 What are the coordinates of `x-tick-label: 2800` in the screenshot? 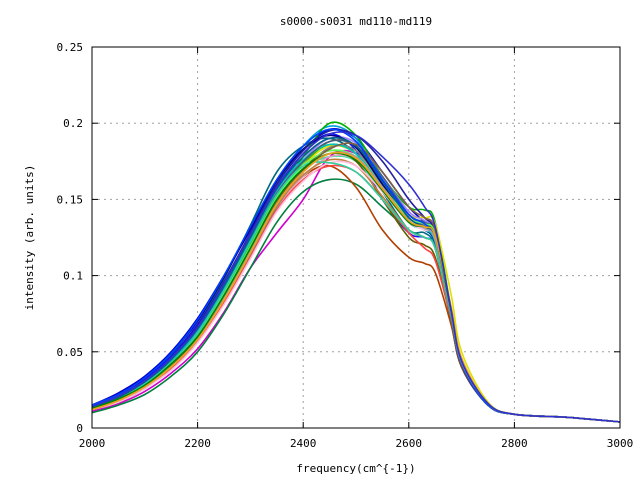 It's located at (514, 443).